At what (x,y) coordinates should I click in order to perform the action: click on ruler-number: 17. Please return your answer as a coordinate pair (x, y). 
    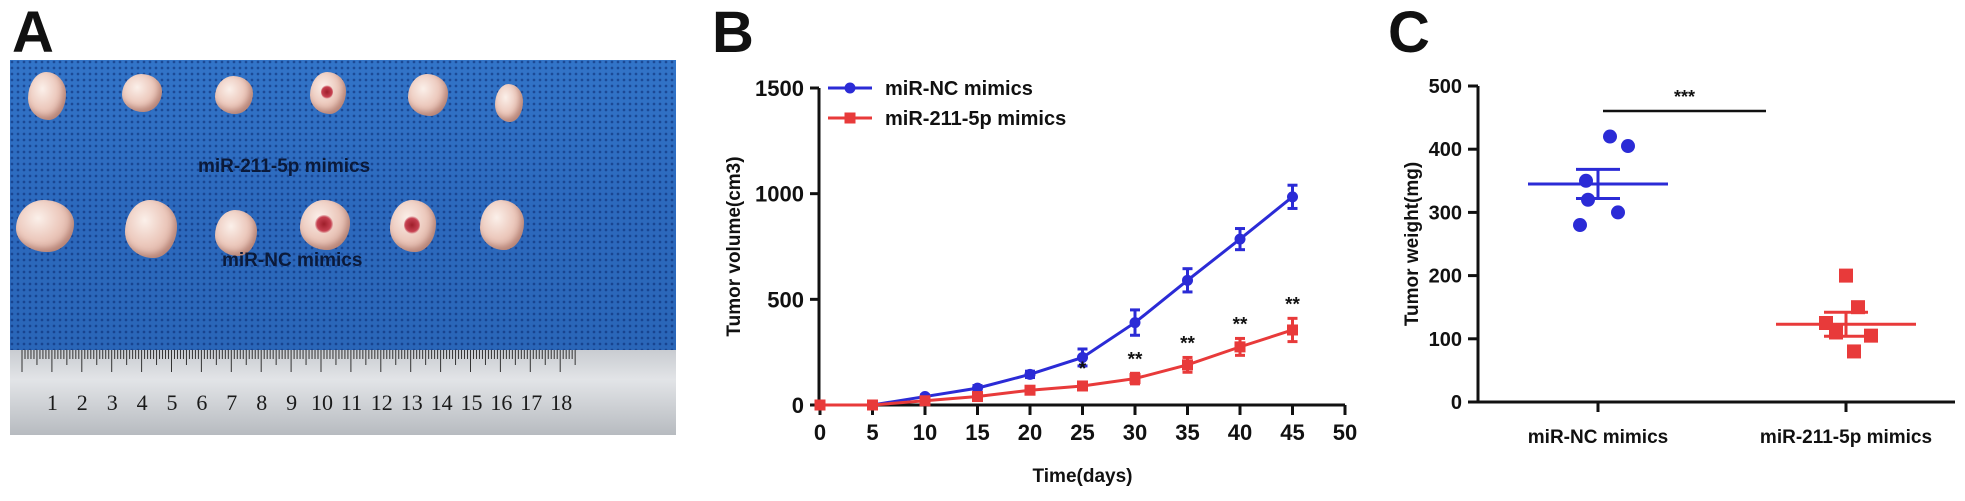
    Looking at the image, I should click on (531, 402).